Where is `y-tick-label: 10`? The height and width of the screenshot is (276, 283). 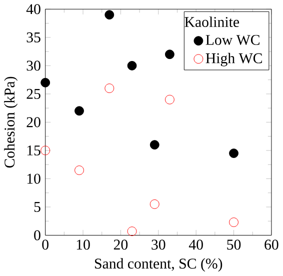 y-tick-label: 10 is located at coordinates (33, 179).